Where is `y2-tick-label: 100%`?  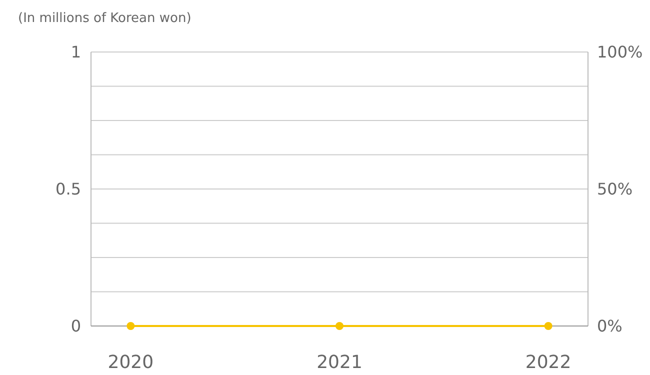
y2-tick-label: 100% is located at coordinates (620, 52).